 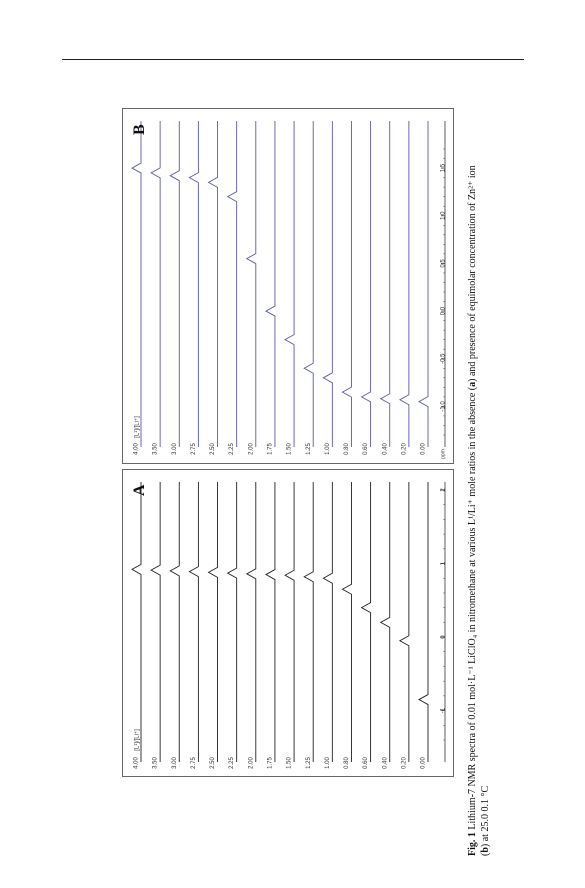 What do you see at coordinates (444, 358) in the screenshot?
I see `x-tick-label: -0.5` at bounding box center [444, 358].